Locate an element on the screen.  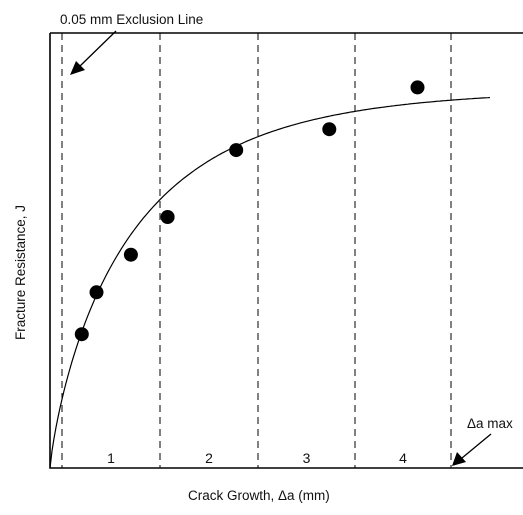
zone-labels: 1 2 3 4 is located at coordinates (257, 458).